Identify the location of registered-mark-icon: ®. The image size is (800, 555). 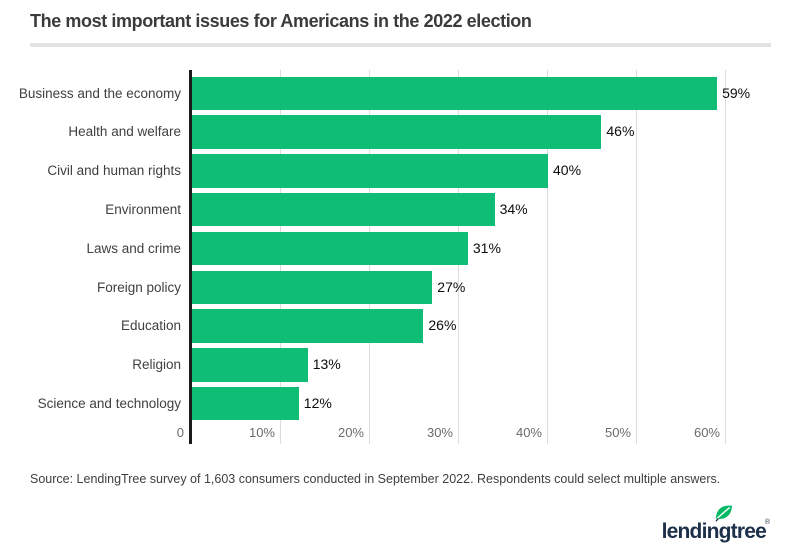
(767, 522).